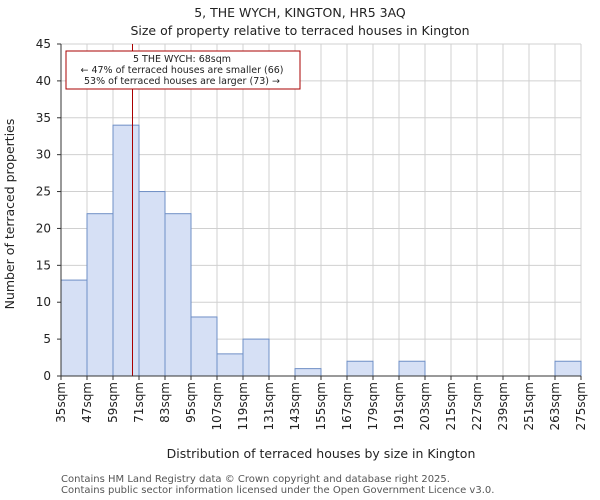  Describe the element at coordinates (48, 210) in the screenshot. I see `y-tick-labels: 0 5 10 15 20 25 30 35 40 45` at that location.